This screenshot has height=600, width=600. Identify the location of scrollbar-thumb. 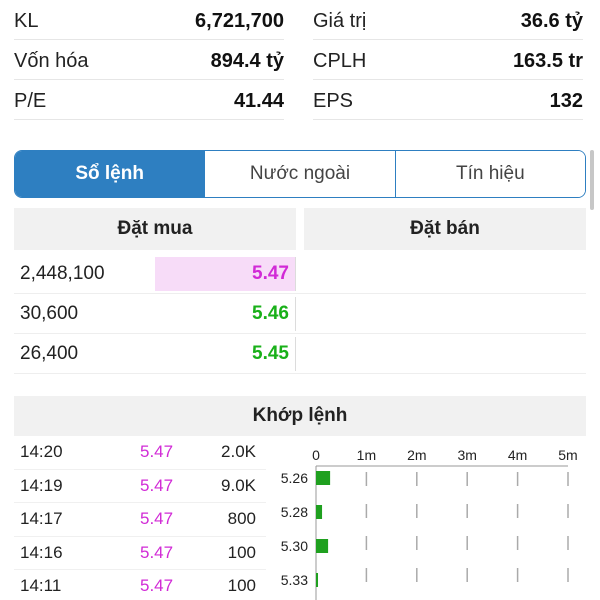
(592, 180).